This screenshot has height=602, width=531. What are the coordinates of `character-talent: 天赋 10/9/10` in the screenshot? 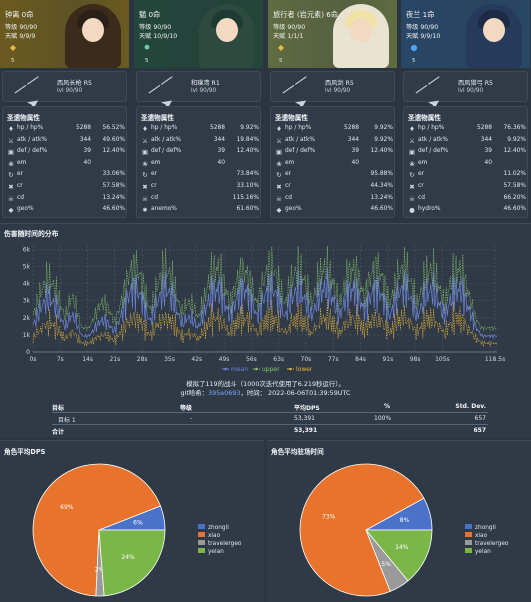 It's located at (158, 36).